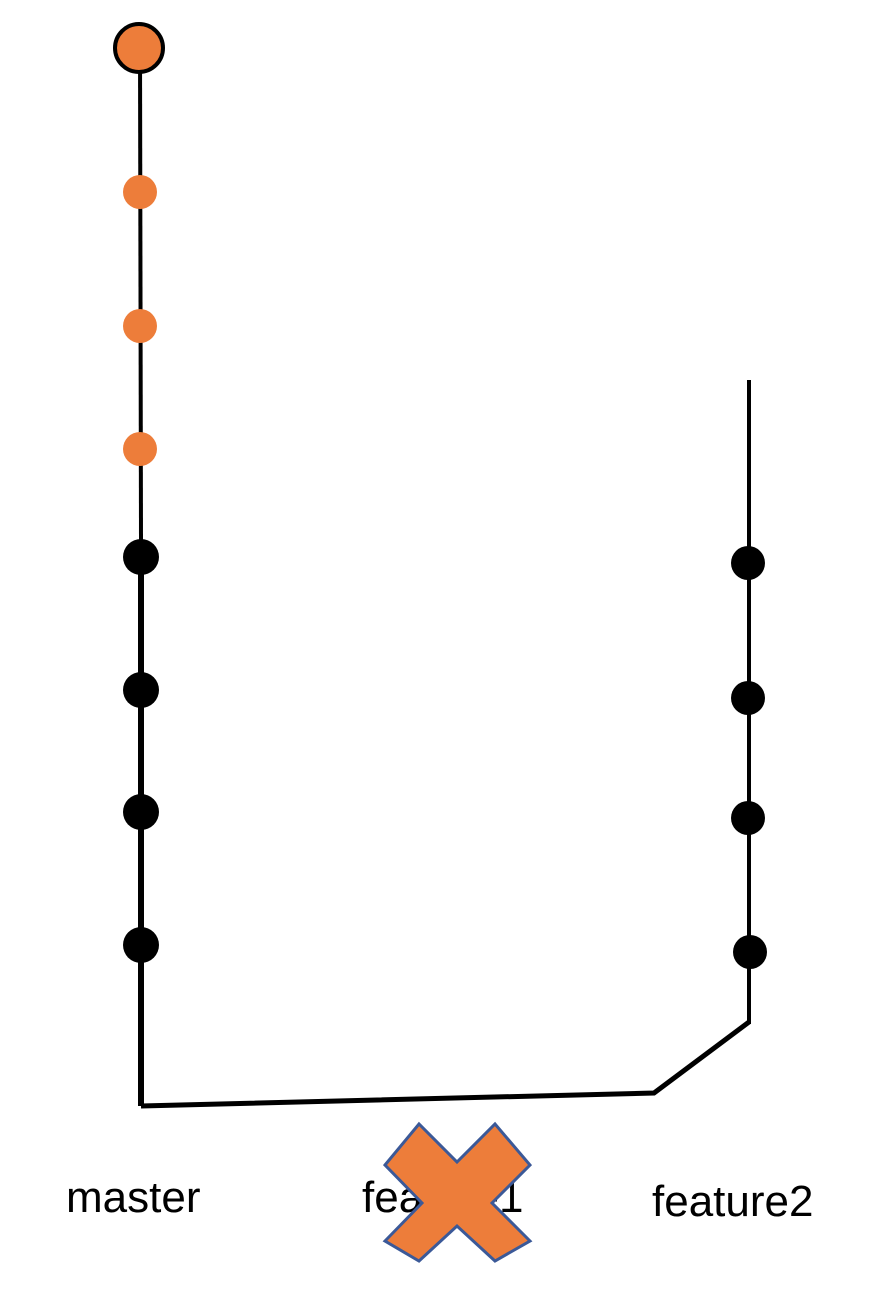 The width and height of the screenshot is (896, 1294). I want to click on feature2-label: feature2, so click(732, 1201).